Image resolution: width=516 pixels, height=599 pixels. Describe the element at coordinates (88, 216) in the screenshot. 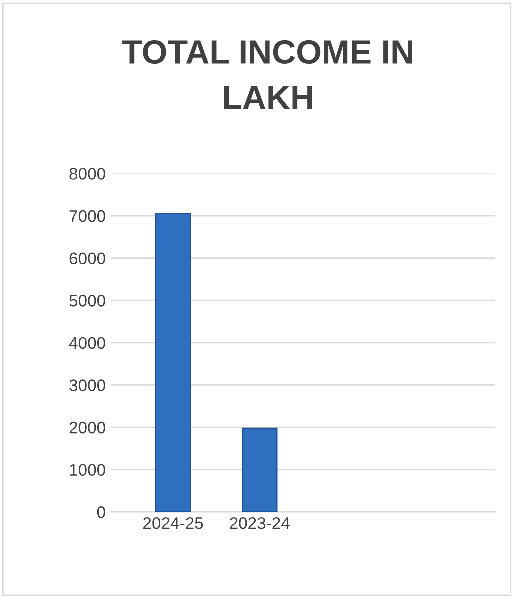

I see `y-tick-label: 7000` at that location.